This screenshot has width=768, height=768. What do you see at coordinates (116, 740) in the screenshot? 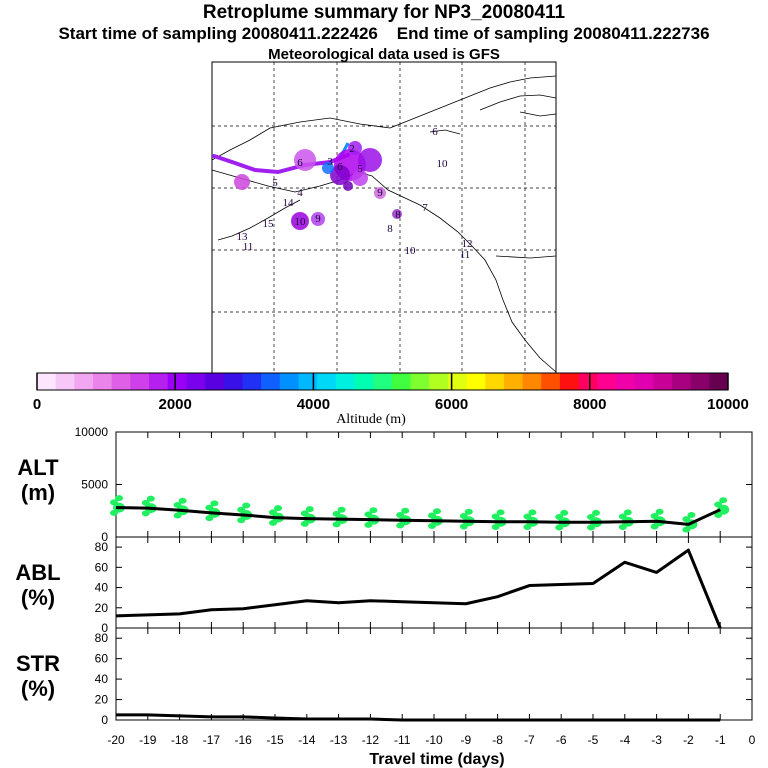
I see `x-tick-label: -20` at bounding box center [116, 740].